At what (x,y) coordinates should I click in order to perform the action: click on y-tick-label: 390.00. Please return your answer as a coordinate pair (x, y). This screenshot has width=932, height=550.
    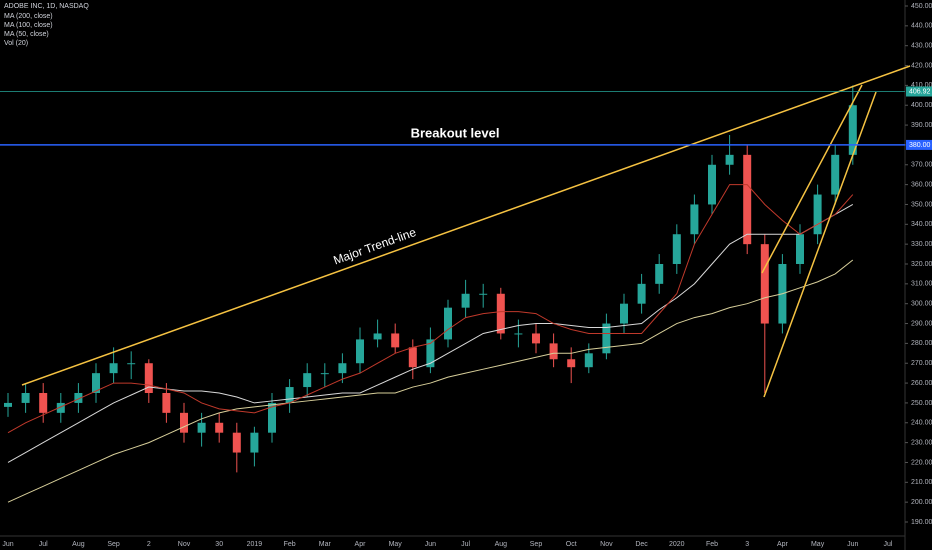
    Looking at the image, I should click on (921, 125).